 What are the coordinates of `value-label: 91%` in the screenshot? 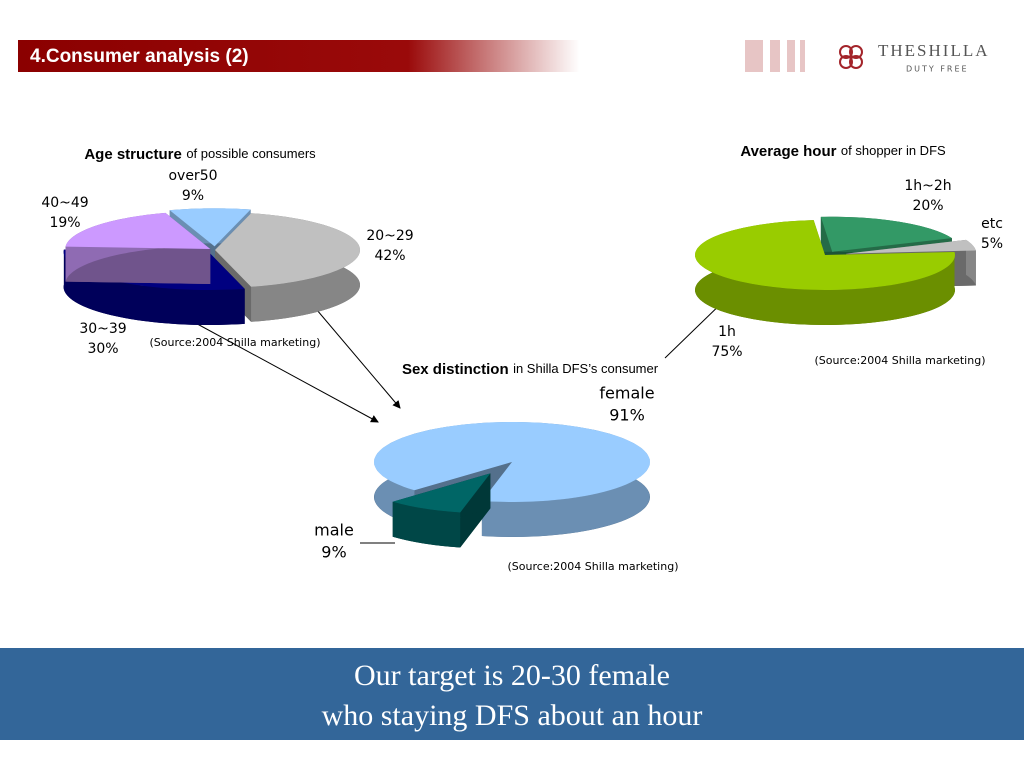 It's located at (627, 415).